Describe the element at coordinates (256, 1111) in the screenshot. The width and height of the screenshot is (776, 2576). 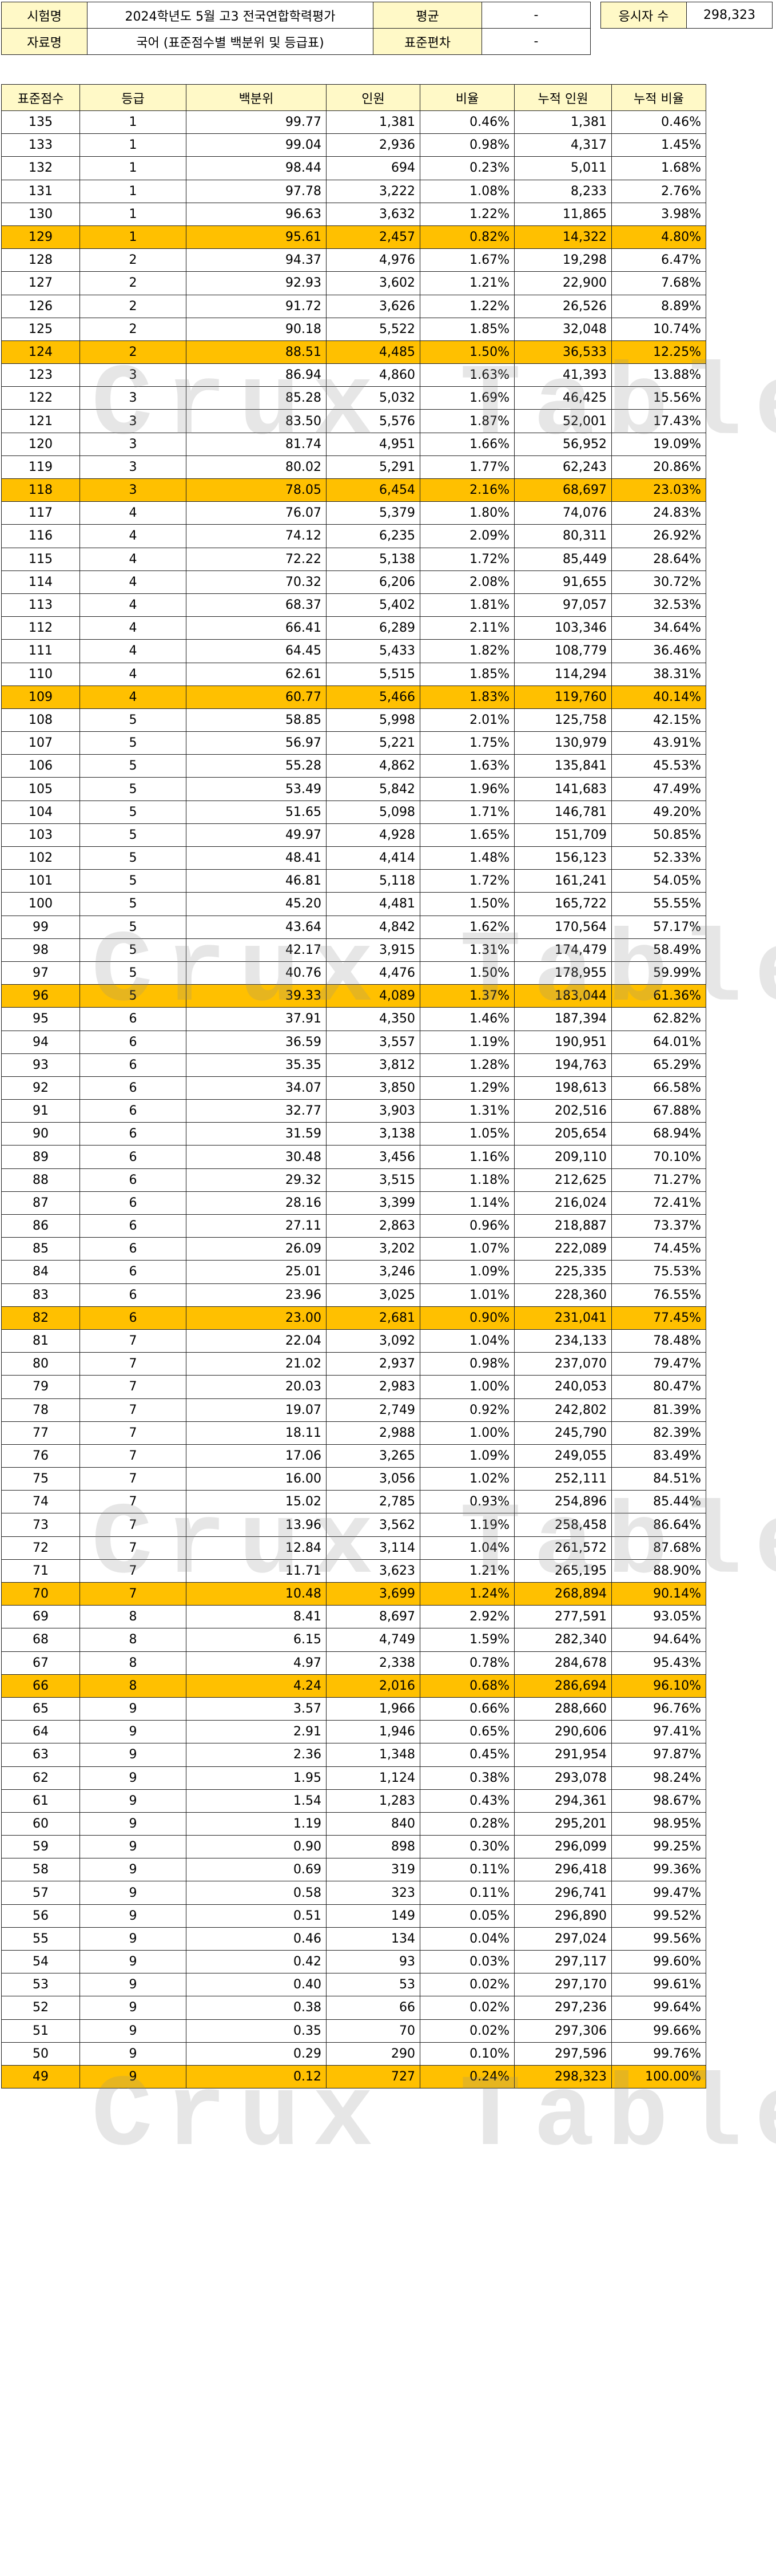
I see `cell-percentile: 32.77` at that location.